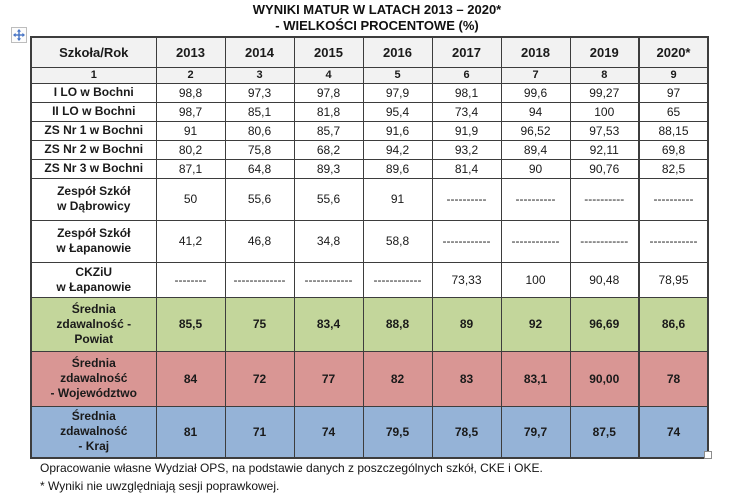 The image size is (754, 500). What do you see at coordinates (190, 92) in the screenshot?
I see `value-cell: 98,8` at bounding box center [190, 92].